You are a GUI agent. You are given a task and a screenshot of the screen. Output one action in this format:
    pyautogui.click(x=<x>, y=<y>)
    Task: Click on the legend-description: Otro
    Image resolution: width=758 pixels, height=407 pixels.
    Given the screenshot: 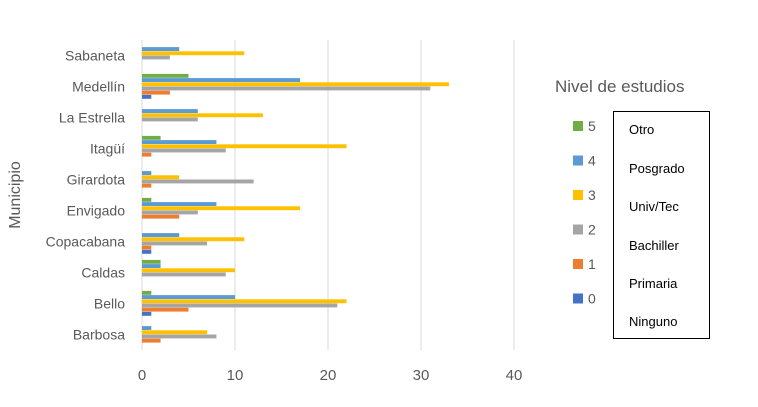 What is the action you would take?
    pyautogui.click(x=642, y=129)
    